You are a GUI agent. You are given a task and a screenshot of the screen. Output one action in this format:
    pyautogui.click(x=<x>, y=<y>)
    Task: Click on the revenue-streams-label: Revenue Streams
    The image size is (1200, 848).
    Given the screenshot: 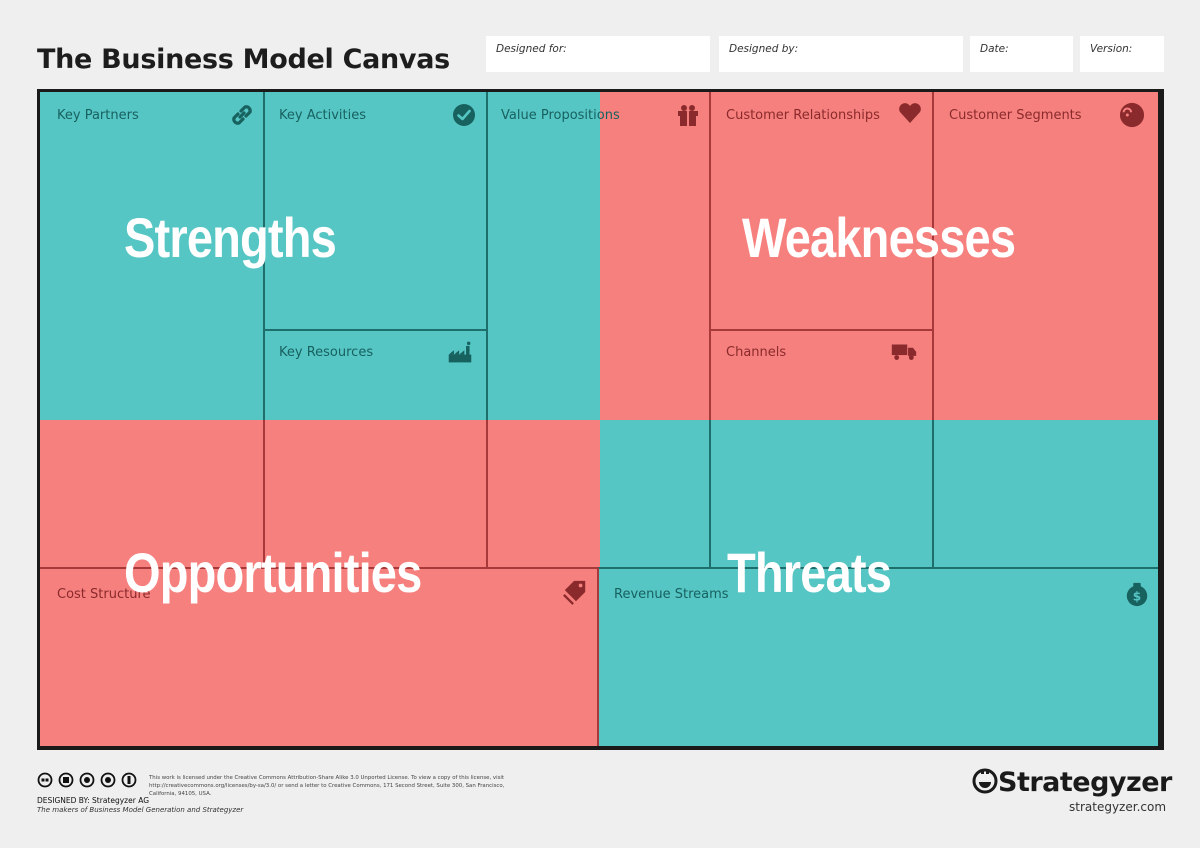 What is the action you would take?
    pyautogui.click(x=671, y=594)
    